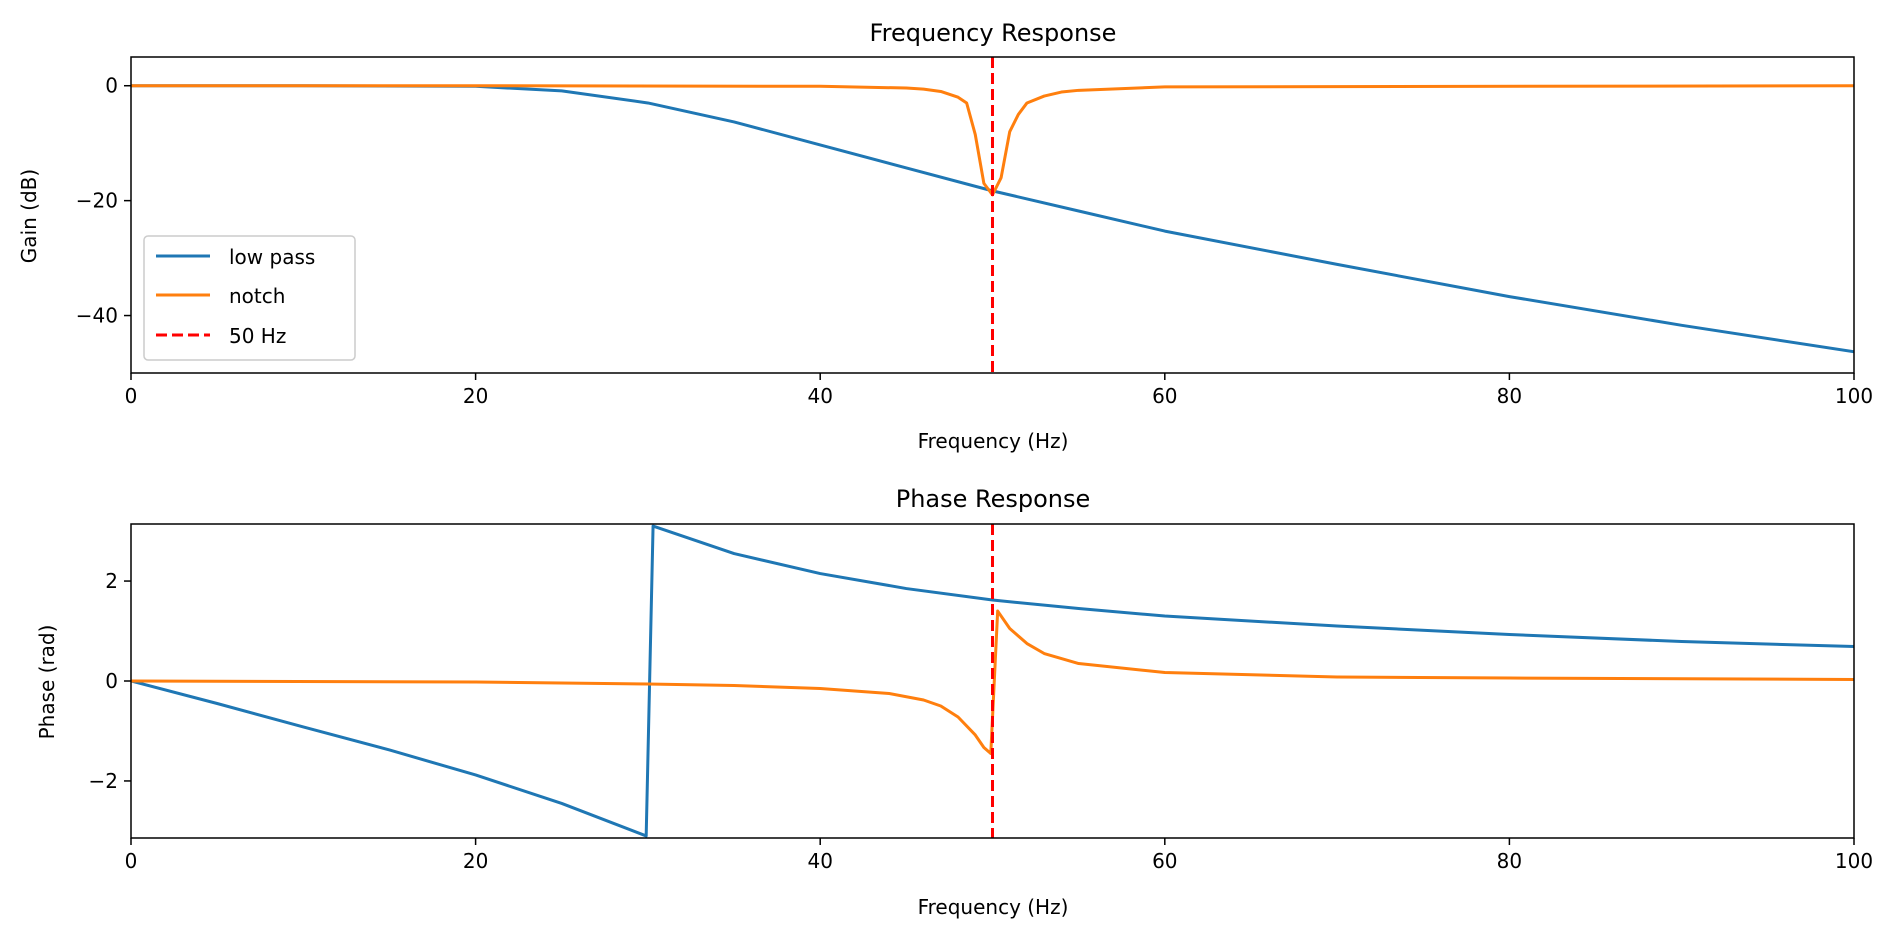 The height and width of the screenshot is (940, 1899). Describe the element at coordinates (103, 781) in the screenshot. I see `y-tick-label: −2` at that location.